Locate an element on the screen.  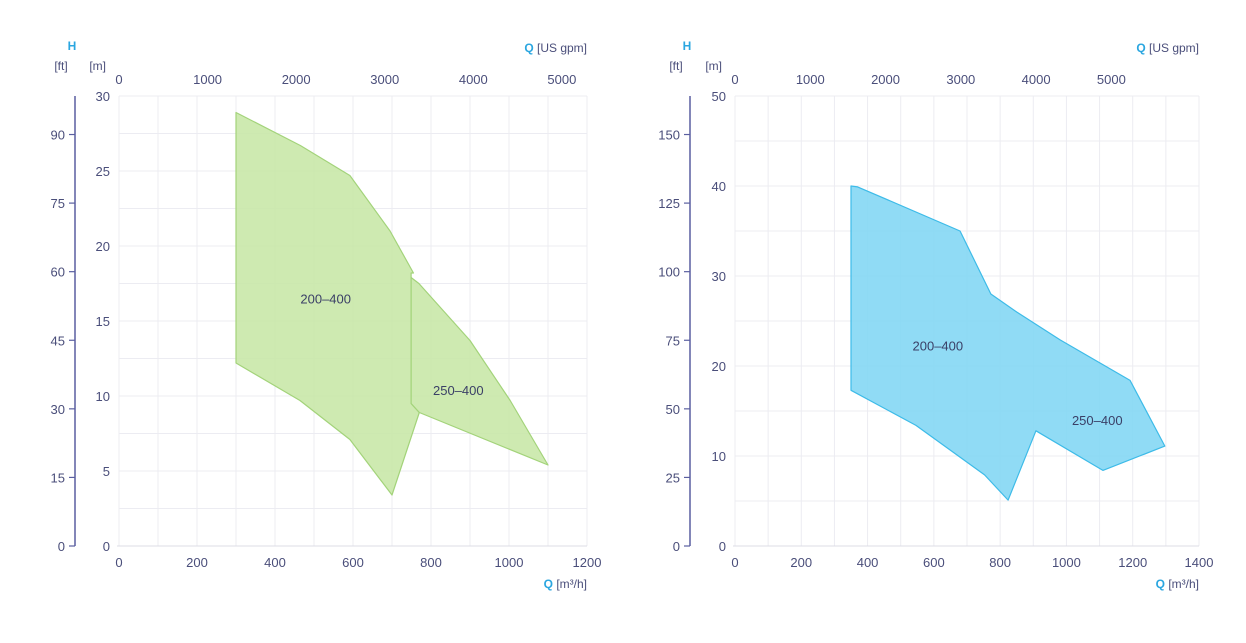
y-tick-label-ft: 90 is located at coordinates (58, 135).